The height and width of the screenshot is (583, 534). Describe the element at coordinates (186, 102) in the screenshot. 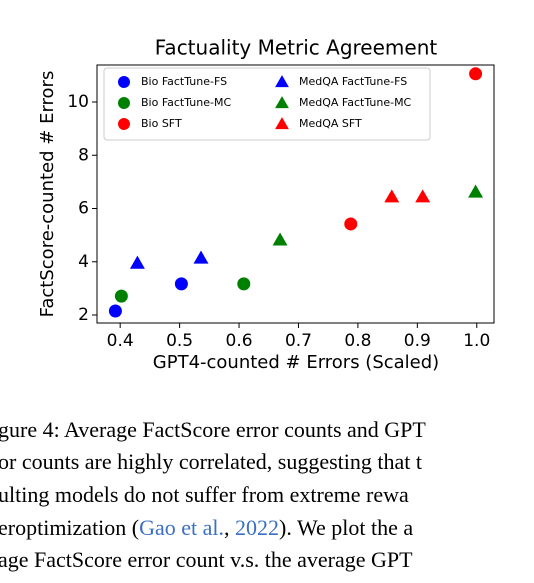

I see `legend-label: Bio FactTune-MC` at that location.